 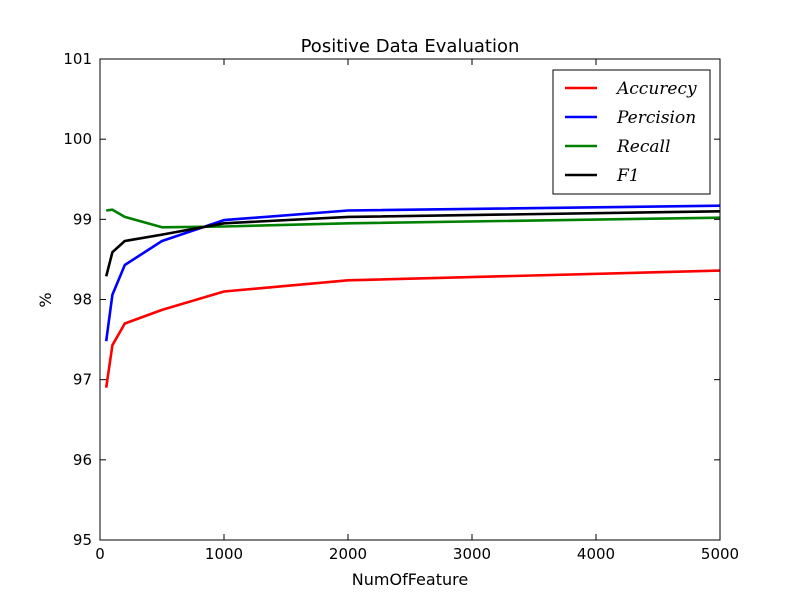 I want to click on legend-label-f1: F1, so click(x=628, y=176).